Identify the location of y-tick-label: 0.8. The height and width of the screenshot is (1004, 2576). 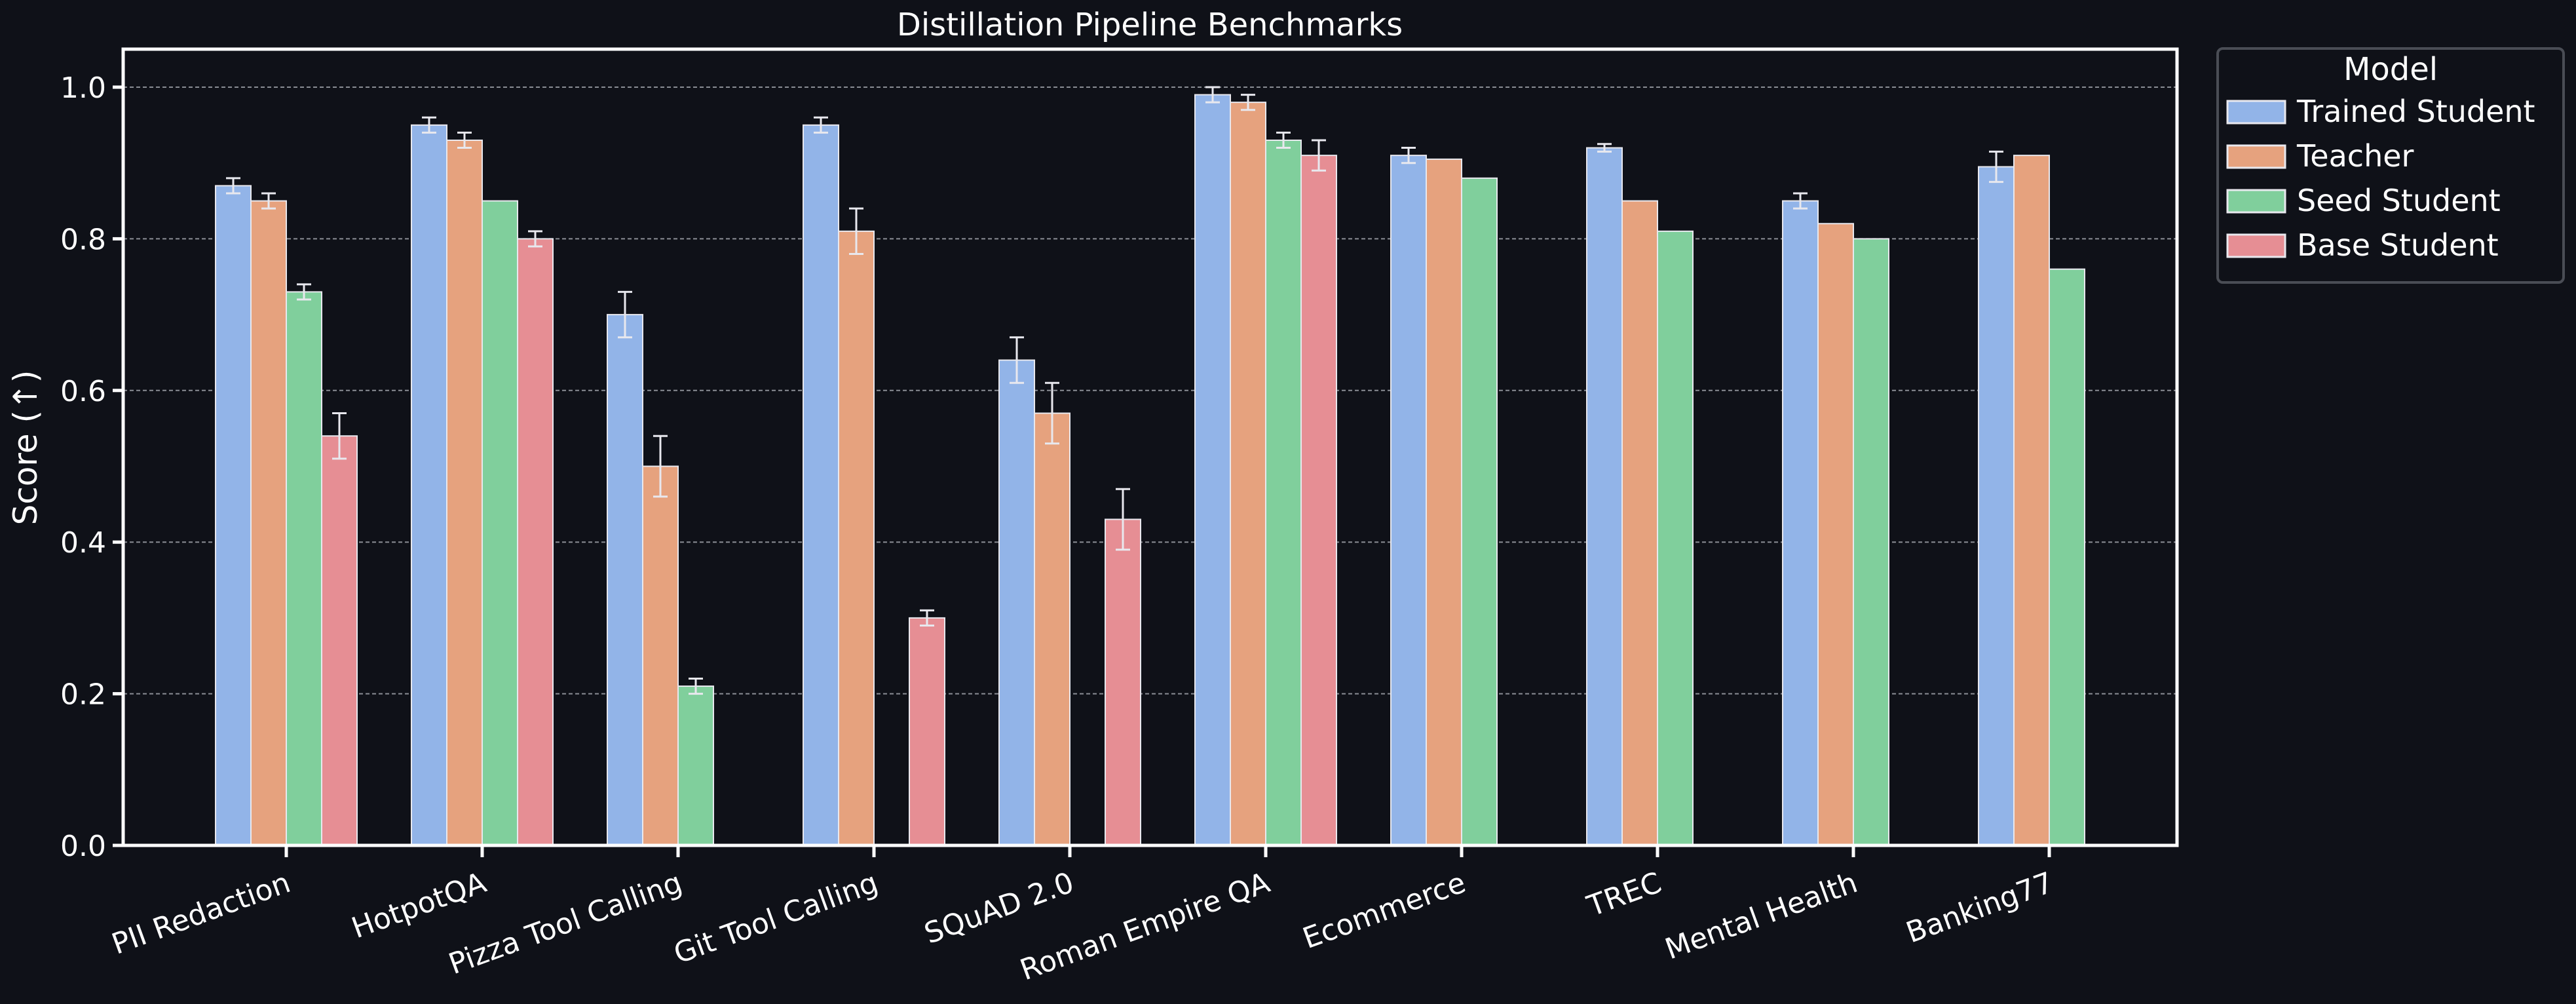
(83, 239).